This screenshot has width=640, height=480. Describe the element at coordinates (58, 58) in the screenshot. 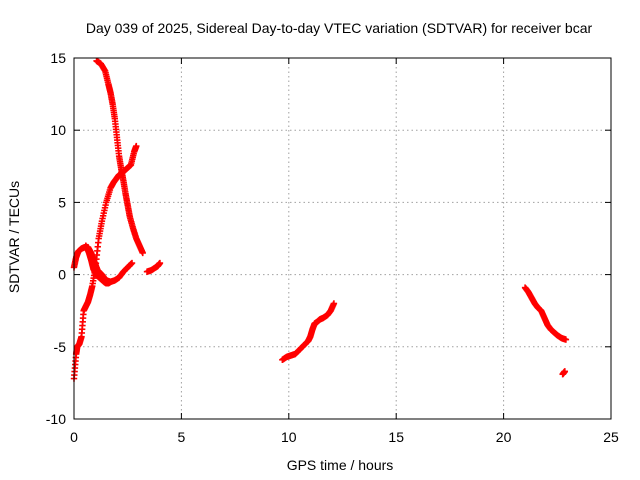

I see `y-tick-label: 15` at that location.